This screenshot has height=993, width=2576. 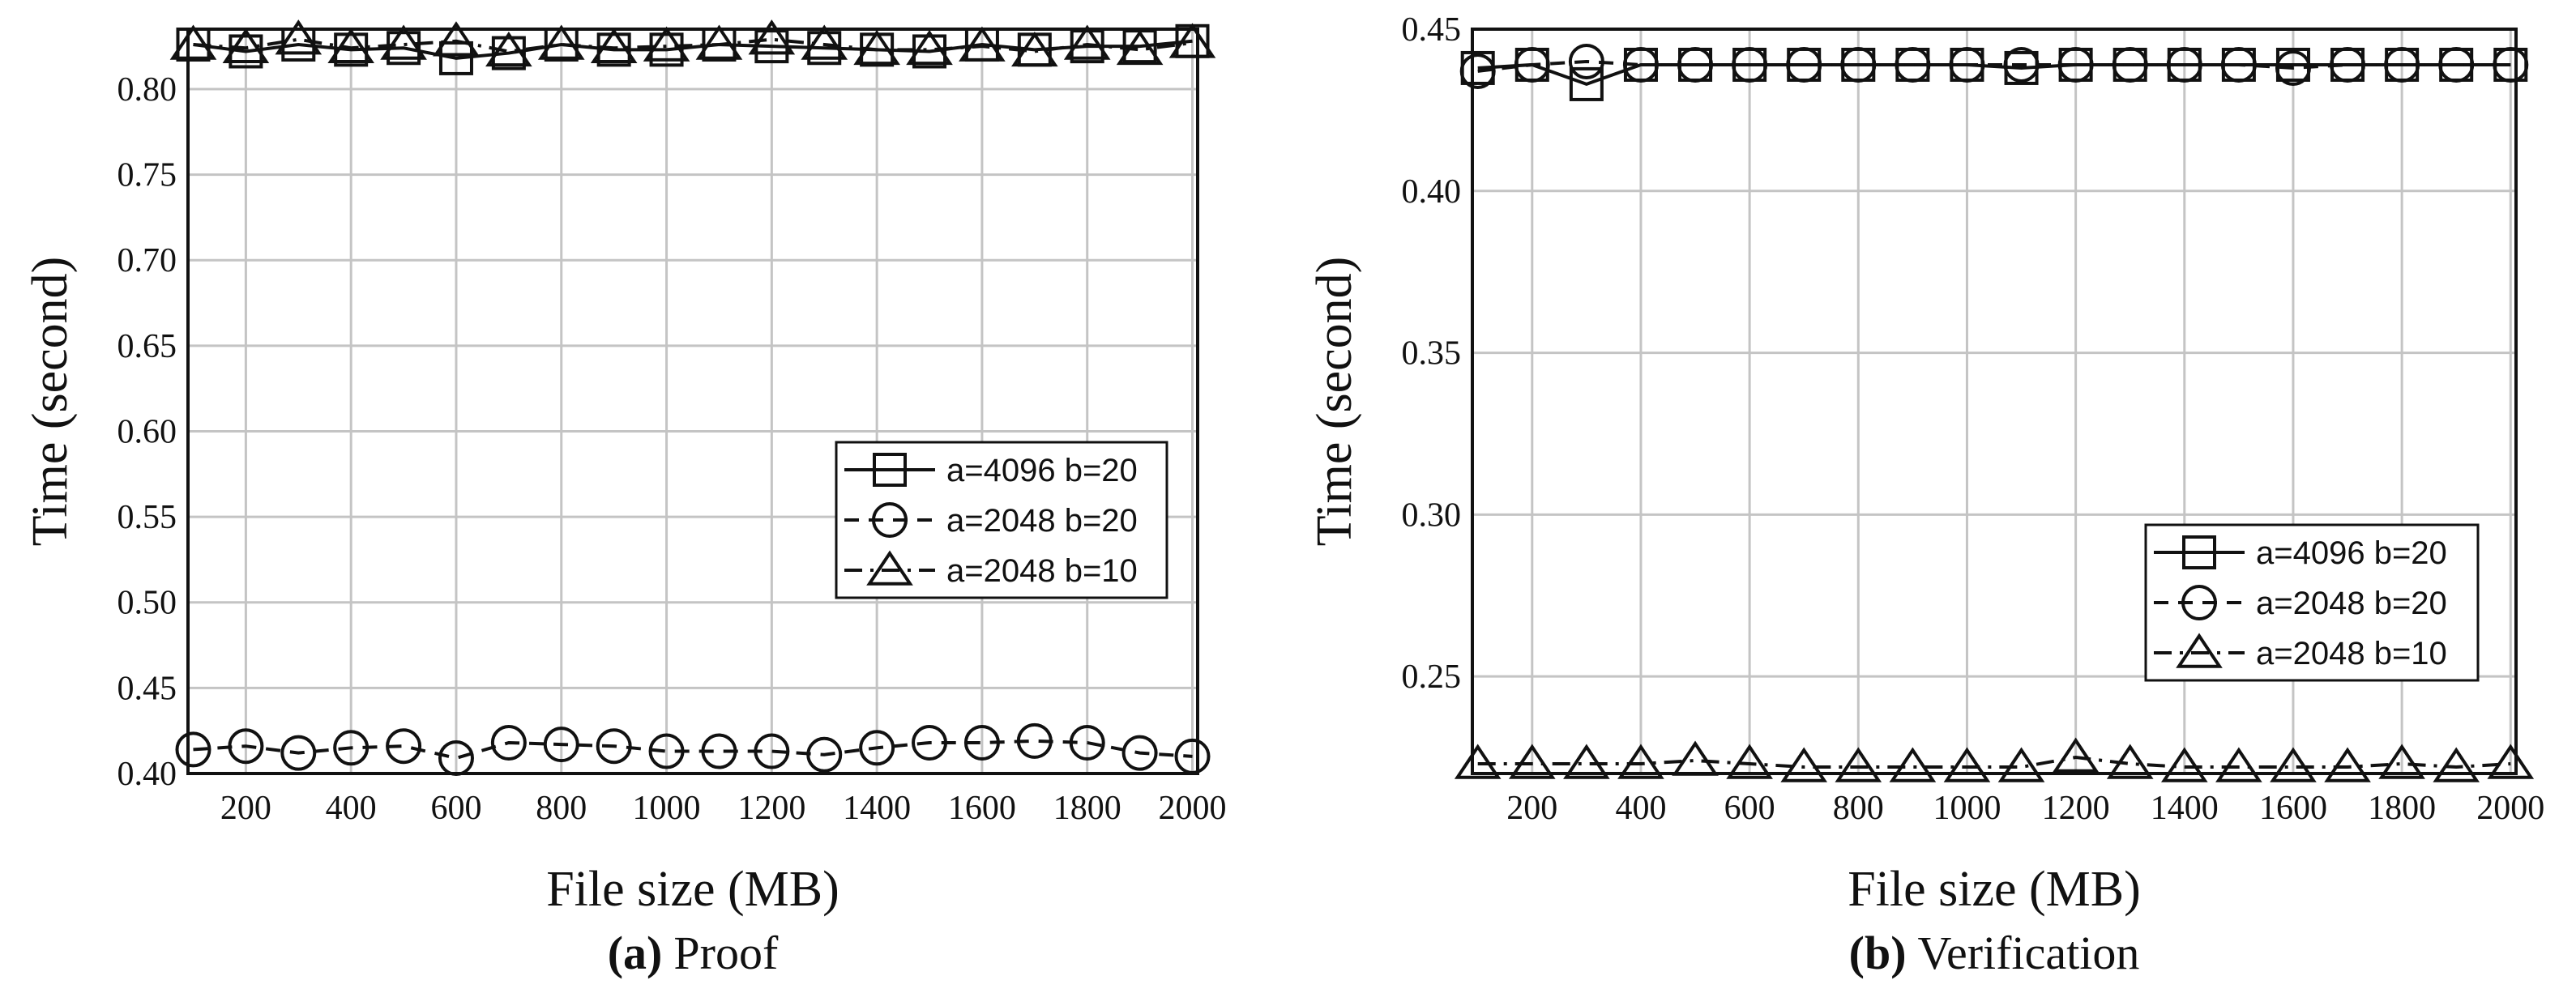 What do you see at coordinates (1042, 571) in the screenshot?
I see `legend-label: a=2048 b=10` at bounding box center [1042, 571].